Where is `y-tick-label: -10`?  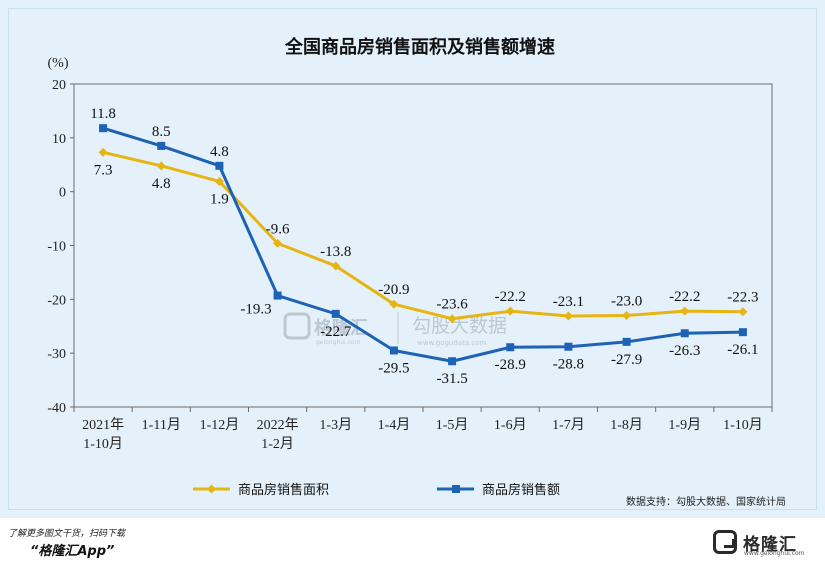 y-tick-label: -10 is located at coordinates (56, 247).